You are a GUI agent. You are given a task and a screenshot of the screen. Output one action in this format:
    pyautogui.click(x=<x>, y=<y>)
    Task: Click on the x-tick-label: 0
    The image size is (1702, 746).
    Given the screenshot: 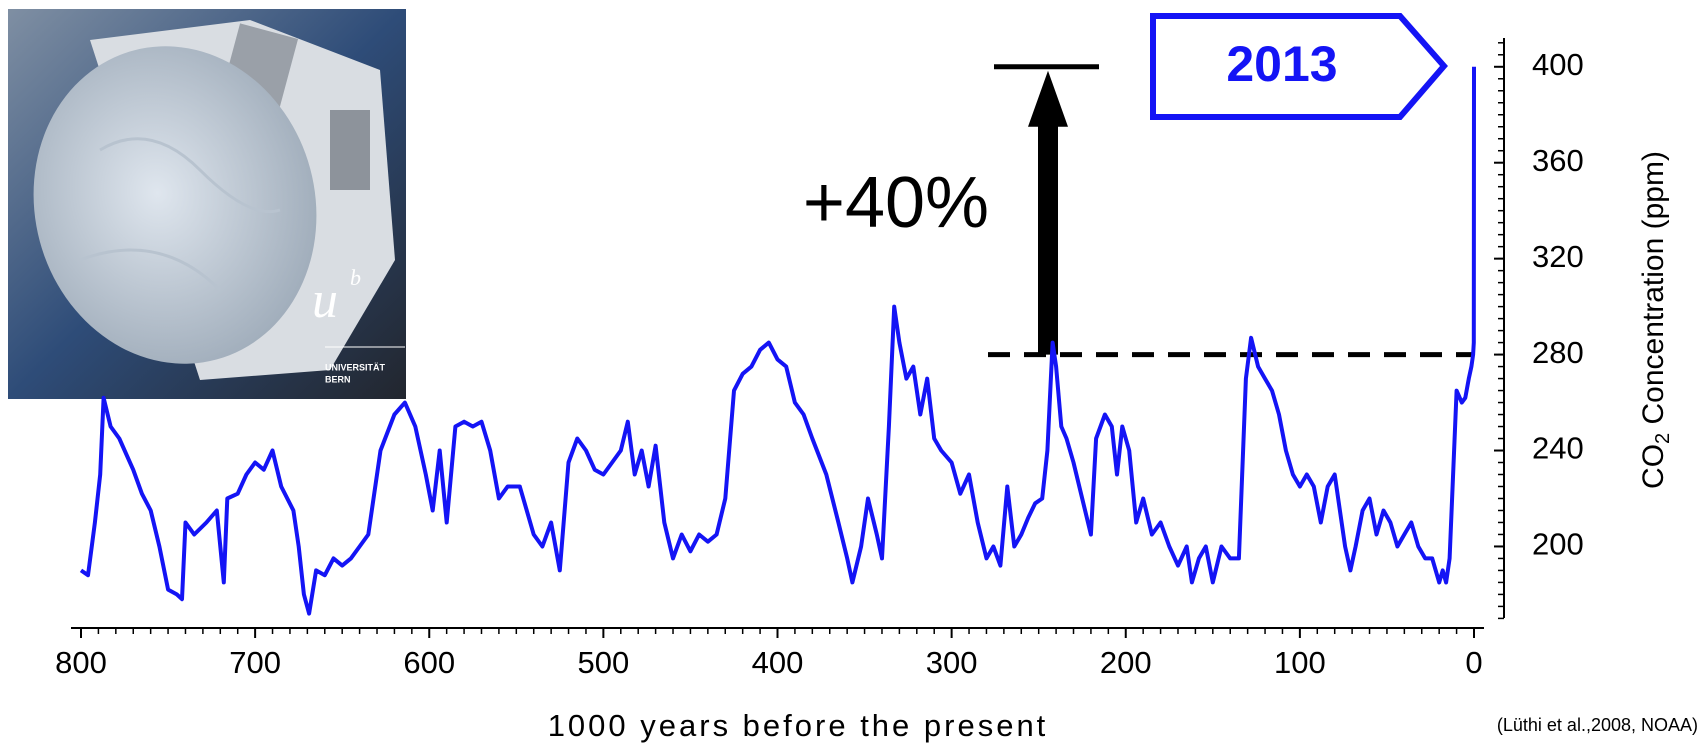 What is the action you would take?
    pyautogui.click(x=1473, y=662)
    